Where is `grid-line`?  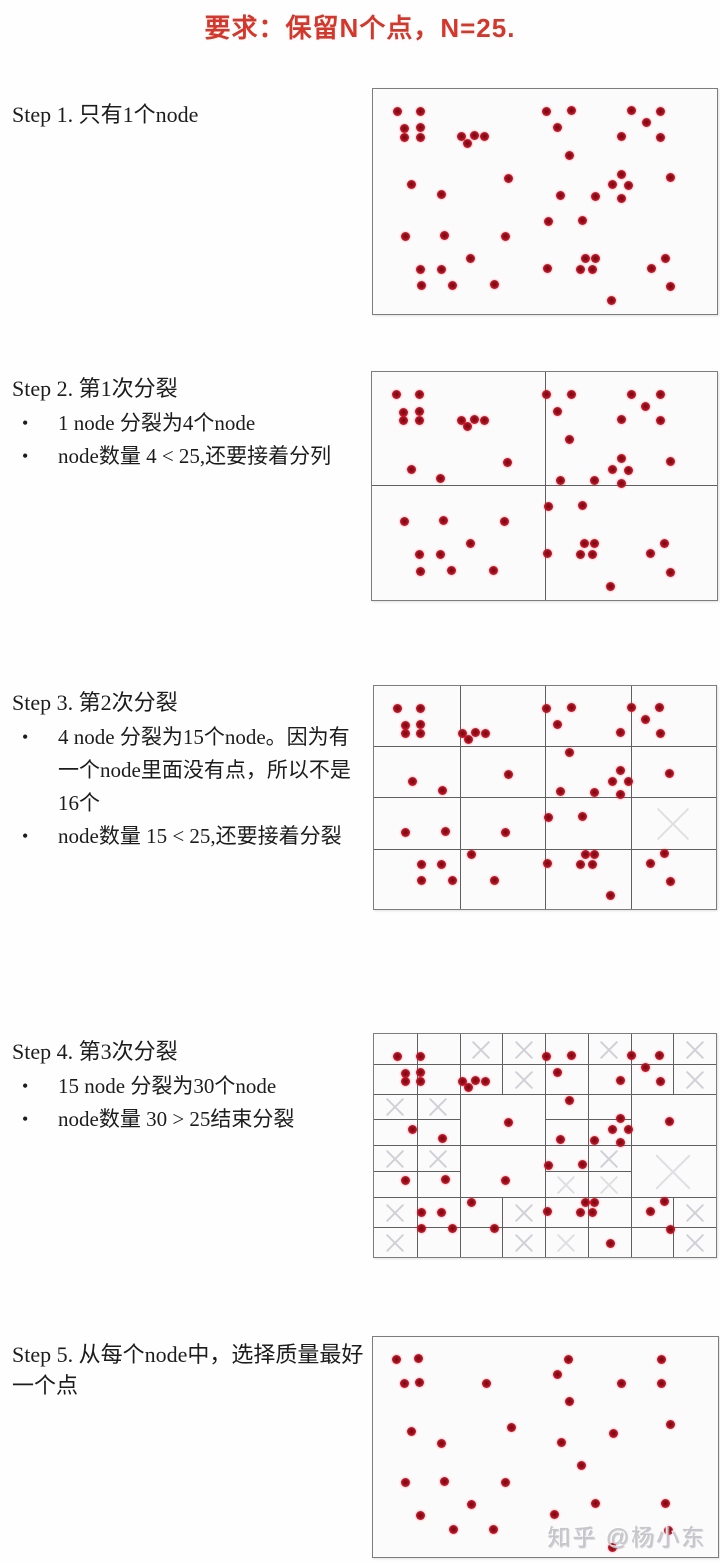
grid-line is located at coordinates (545, 746).